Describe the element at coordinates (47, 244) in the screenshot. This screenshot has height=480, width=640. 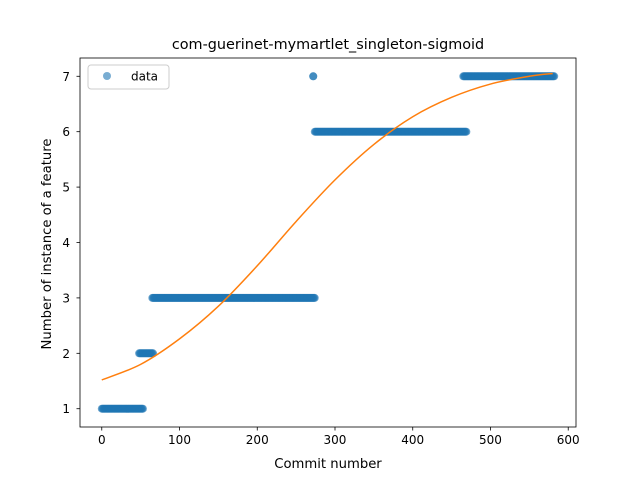
I see `y-axis-label: Number of instance of a feature` at that location.